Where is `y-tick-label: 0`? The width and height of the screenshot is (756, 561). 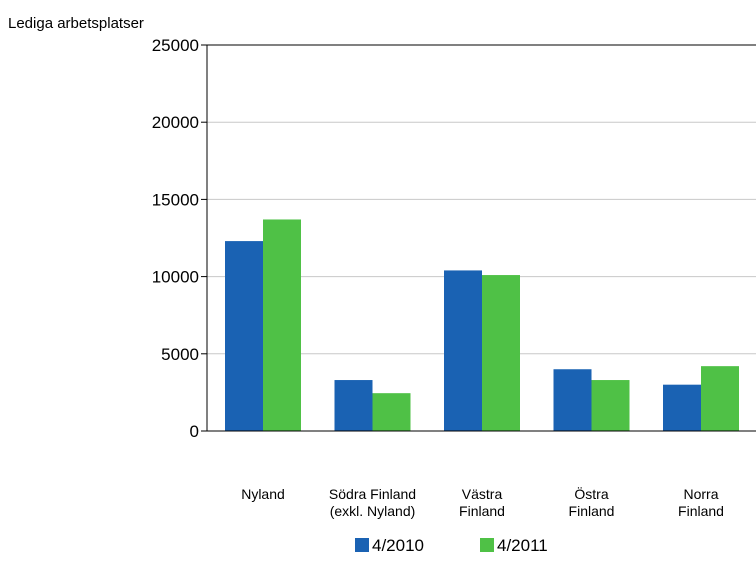
y-tick-label: 0 is located at coordinates (194, 431).